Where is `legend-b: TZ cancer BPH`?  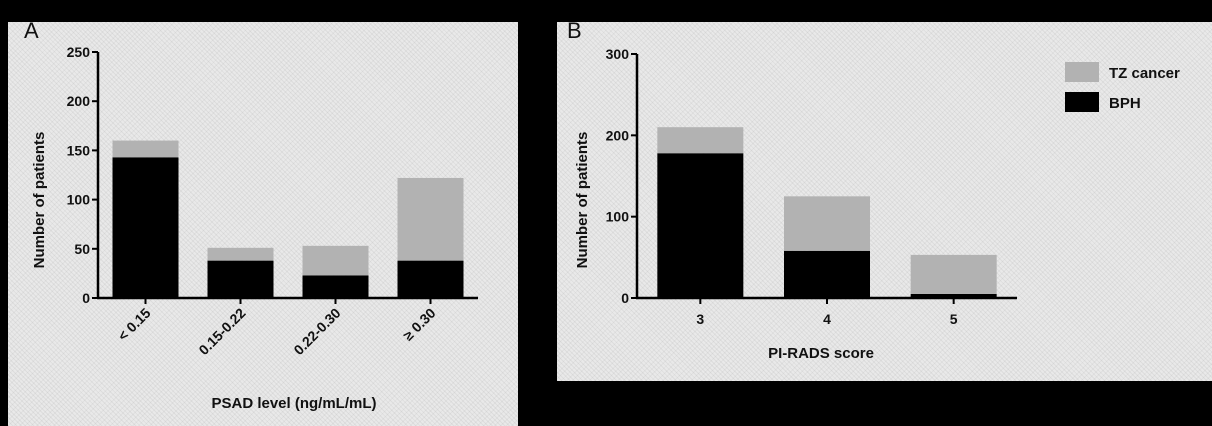 legend-b: TZ cancer BPH is located at coordinates (1122, 87).